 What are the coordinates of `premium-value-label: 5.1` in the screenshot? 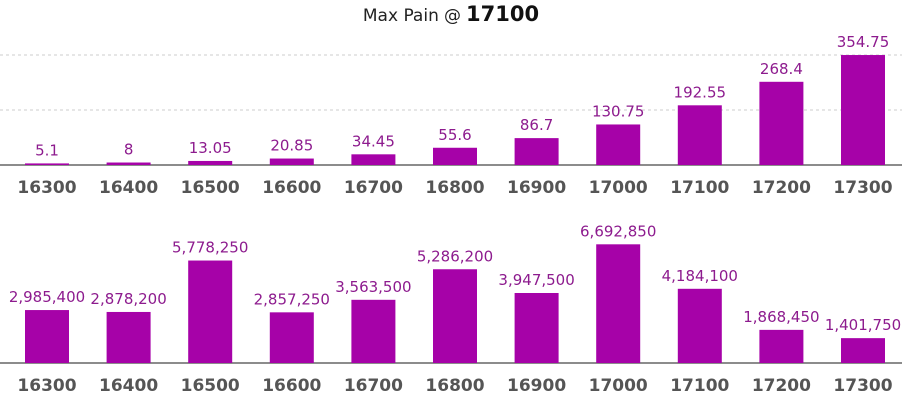 It's located at (47, 150).